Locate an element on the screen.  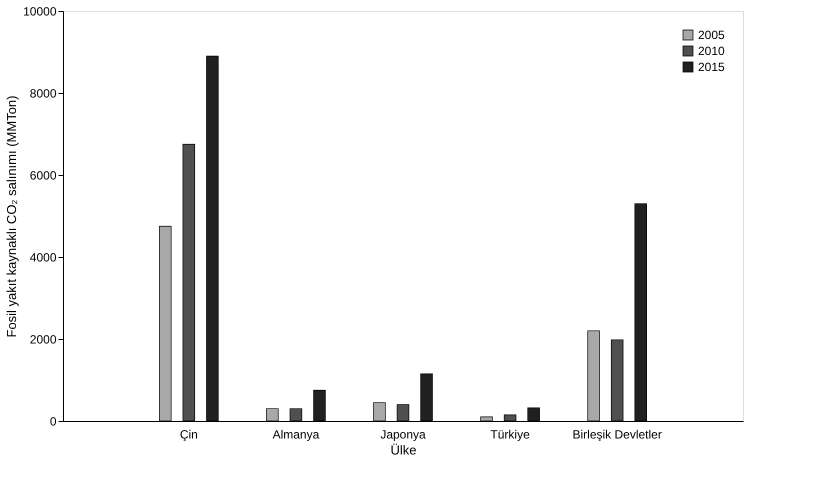
y-tick-label: 10000 is located at coordinates (40, 11).